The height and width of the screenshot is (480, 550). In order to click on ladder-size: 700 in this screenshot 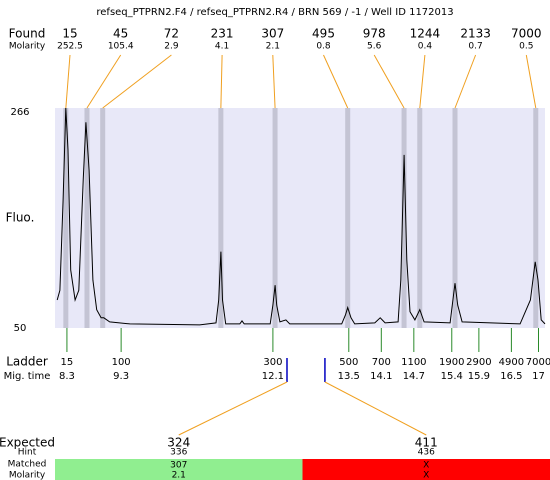, I will do `click(381, 362)`.